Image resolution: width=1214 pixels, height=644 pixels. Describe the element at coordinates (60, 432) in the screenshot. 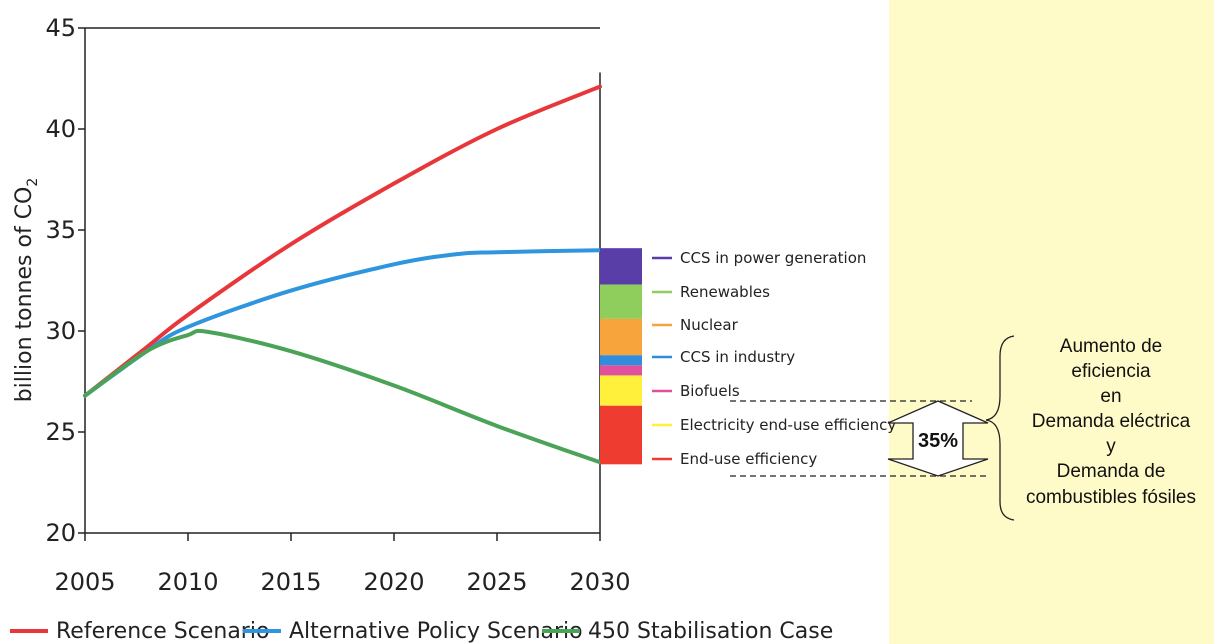

I see `y-tick-label-25: 25` at that location.